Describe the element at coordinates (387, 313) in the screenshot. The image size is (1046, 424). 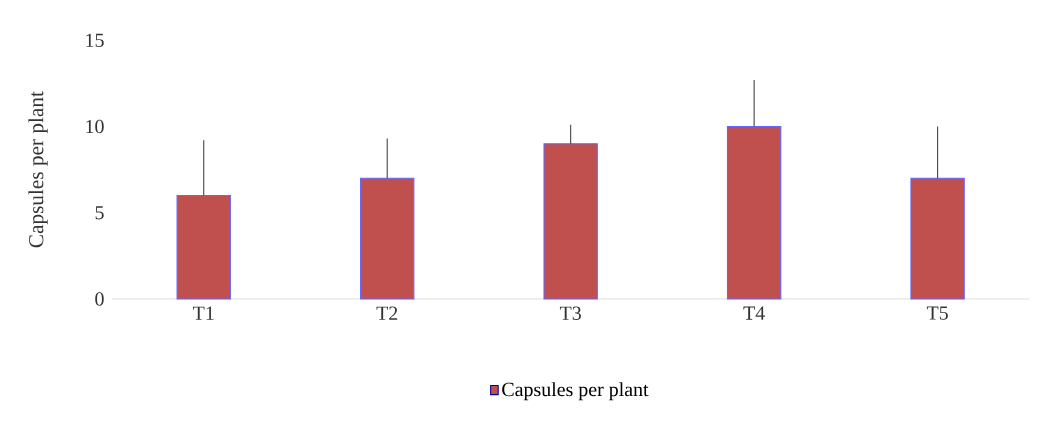
I see `x-tick-label: T2` at that location.